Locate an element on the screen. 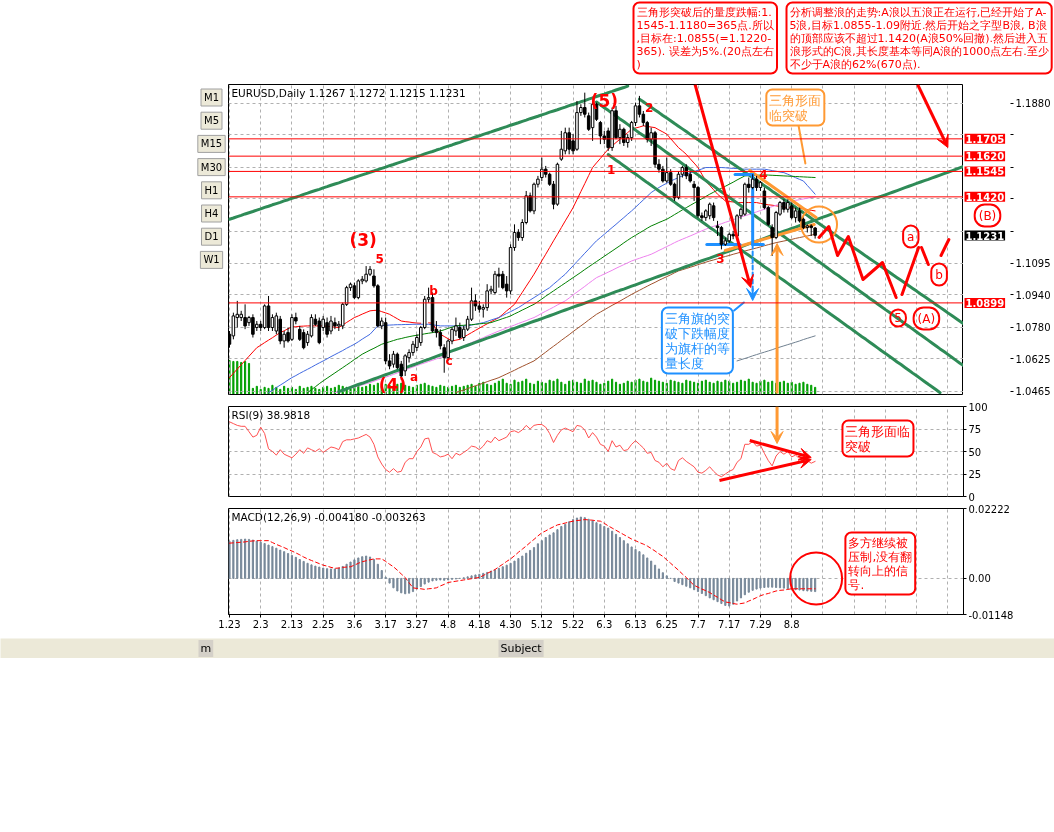  text: W1 is located at coordinates (211, 260).